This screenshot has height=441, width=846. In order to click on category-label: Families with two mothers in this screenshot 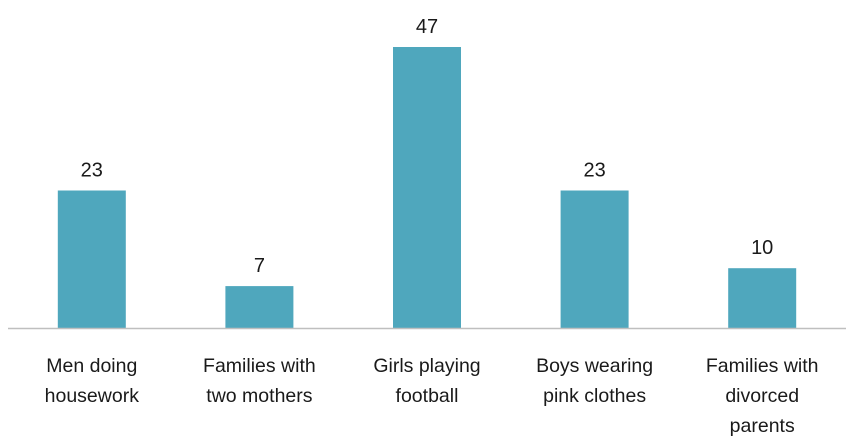, I will do `click(259, 381)`.